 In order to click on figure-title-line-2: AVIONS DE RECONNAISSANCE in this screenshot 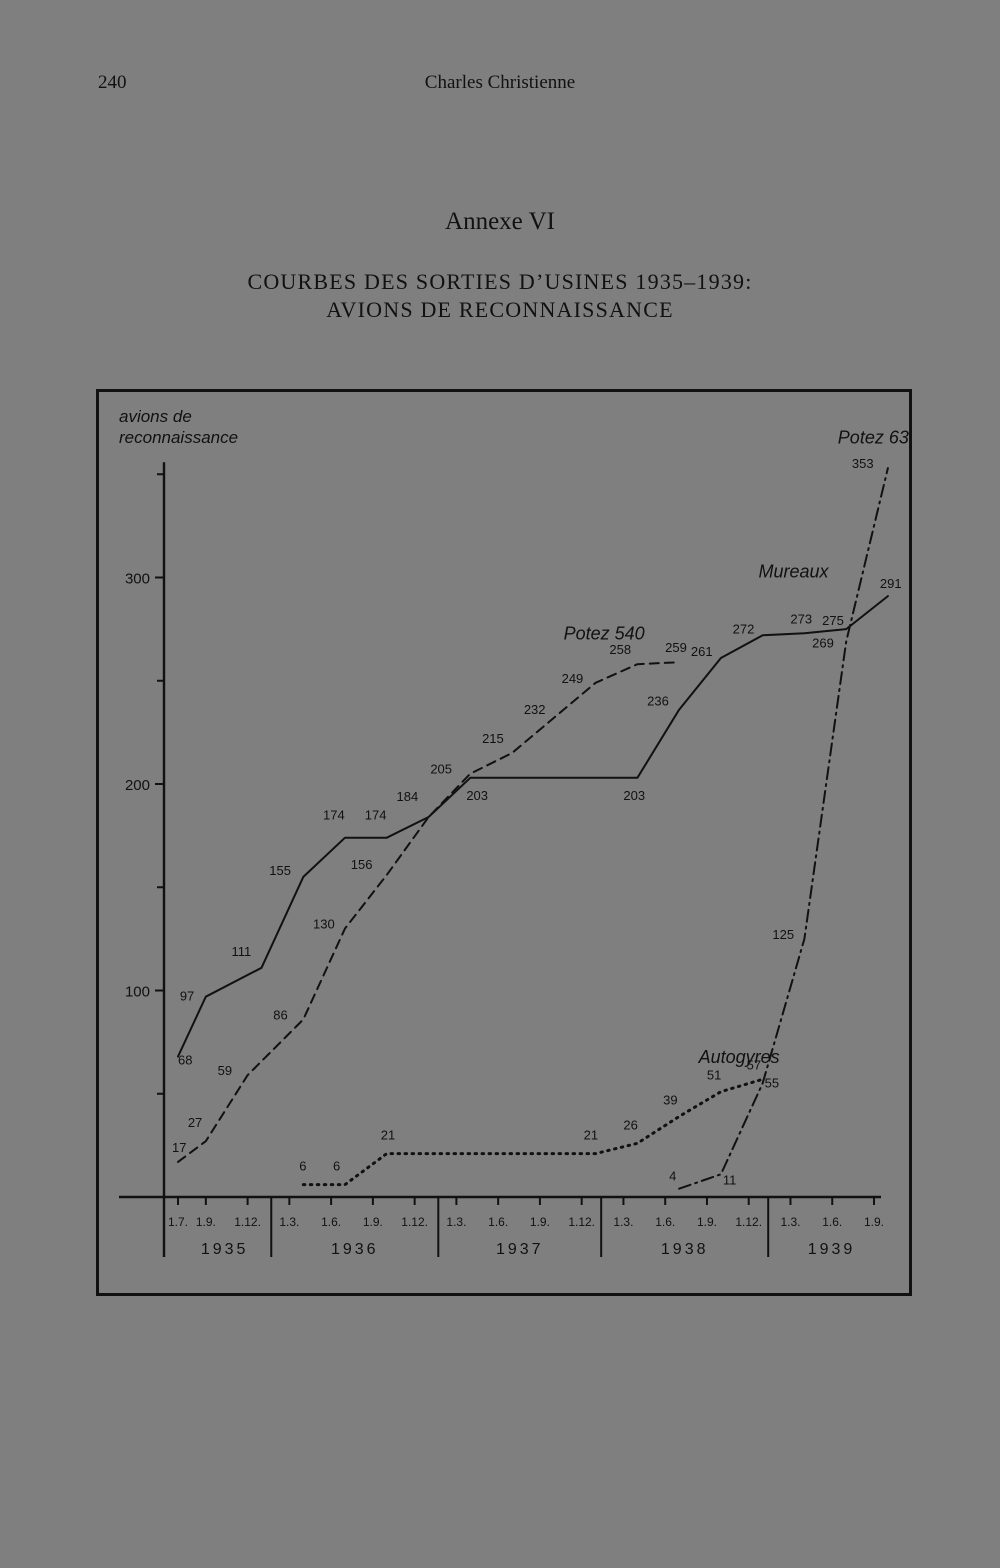, I will do `click(500, 309)`.